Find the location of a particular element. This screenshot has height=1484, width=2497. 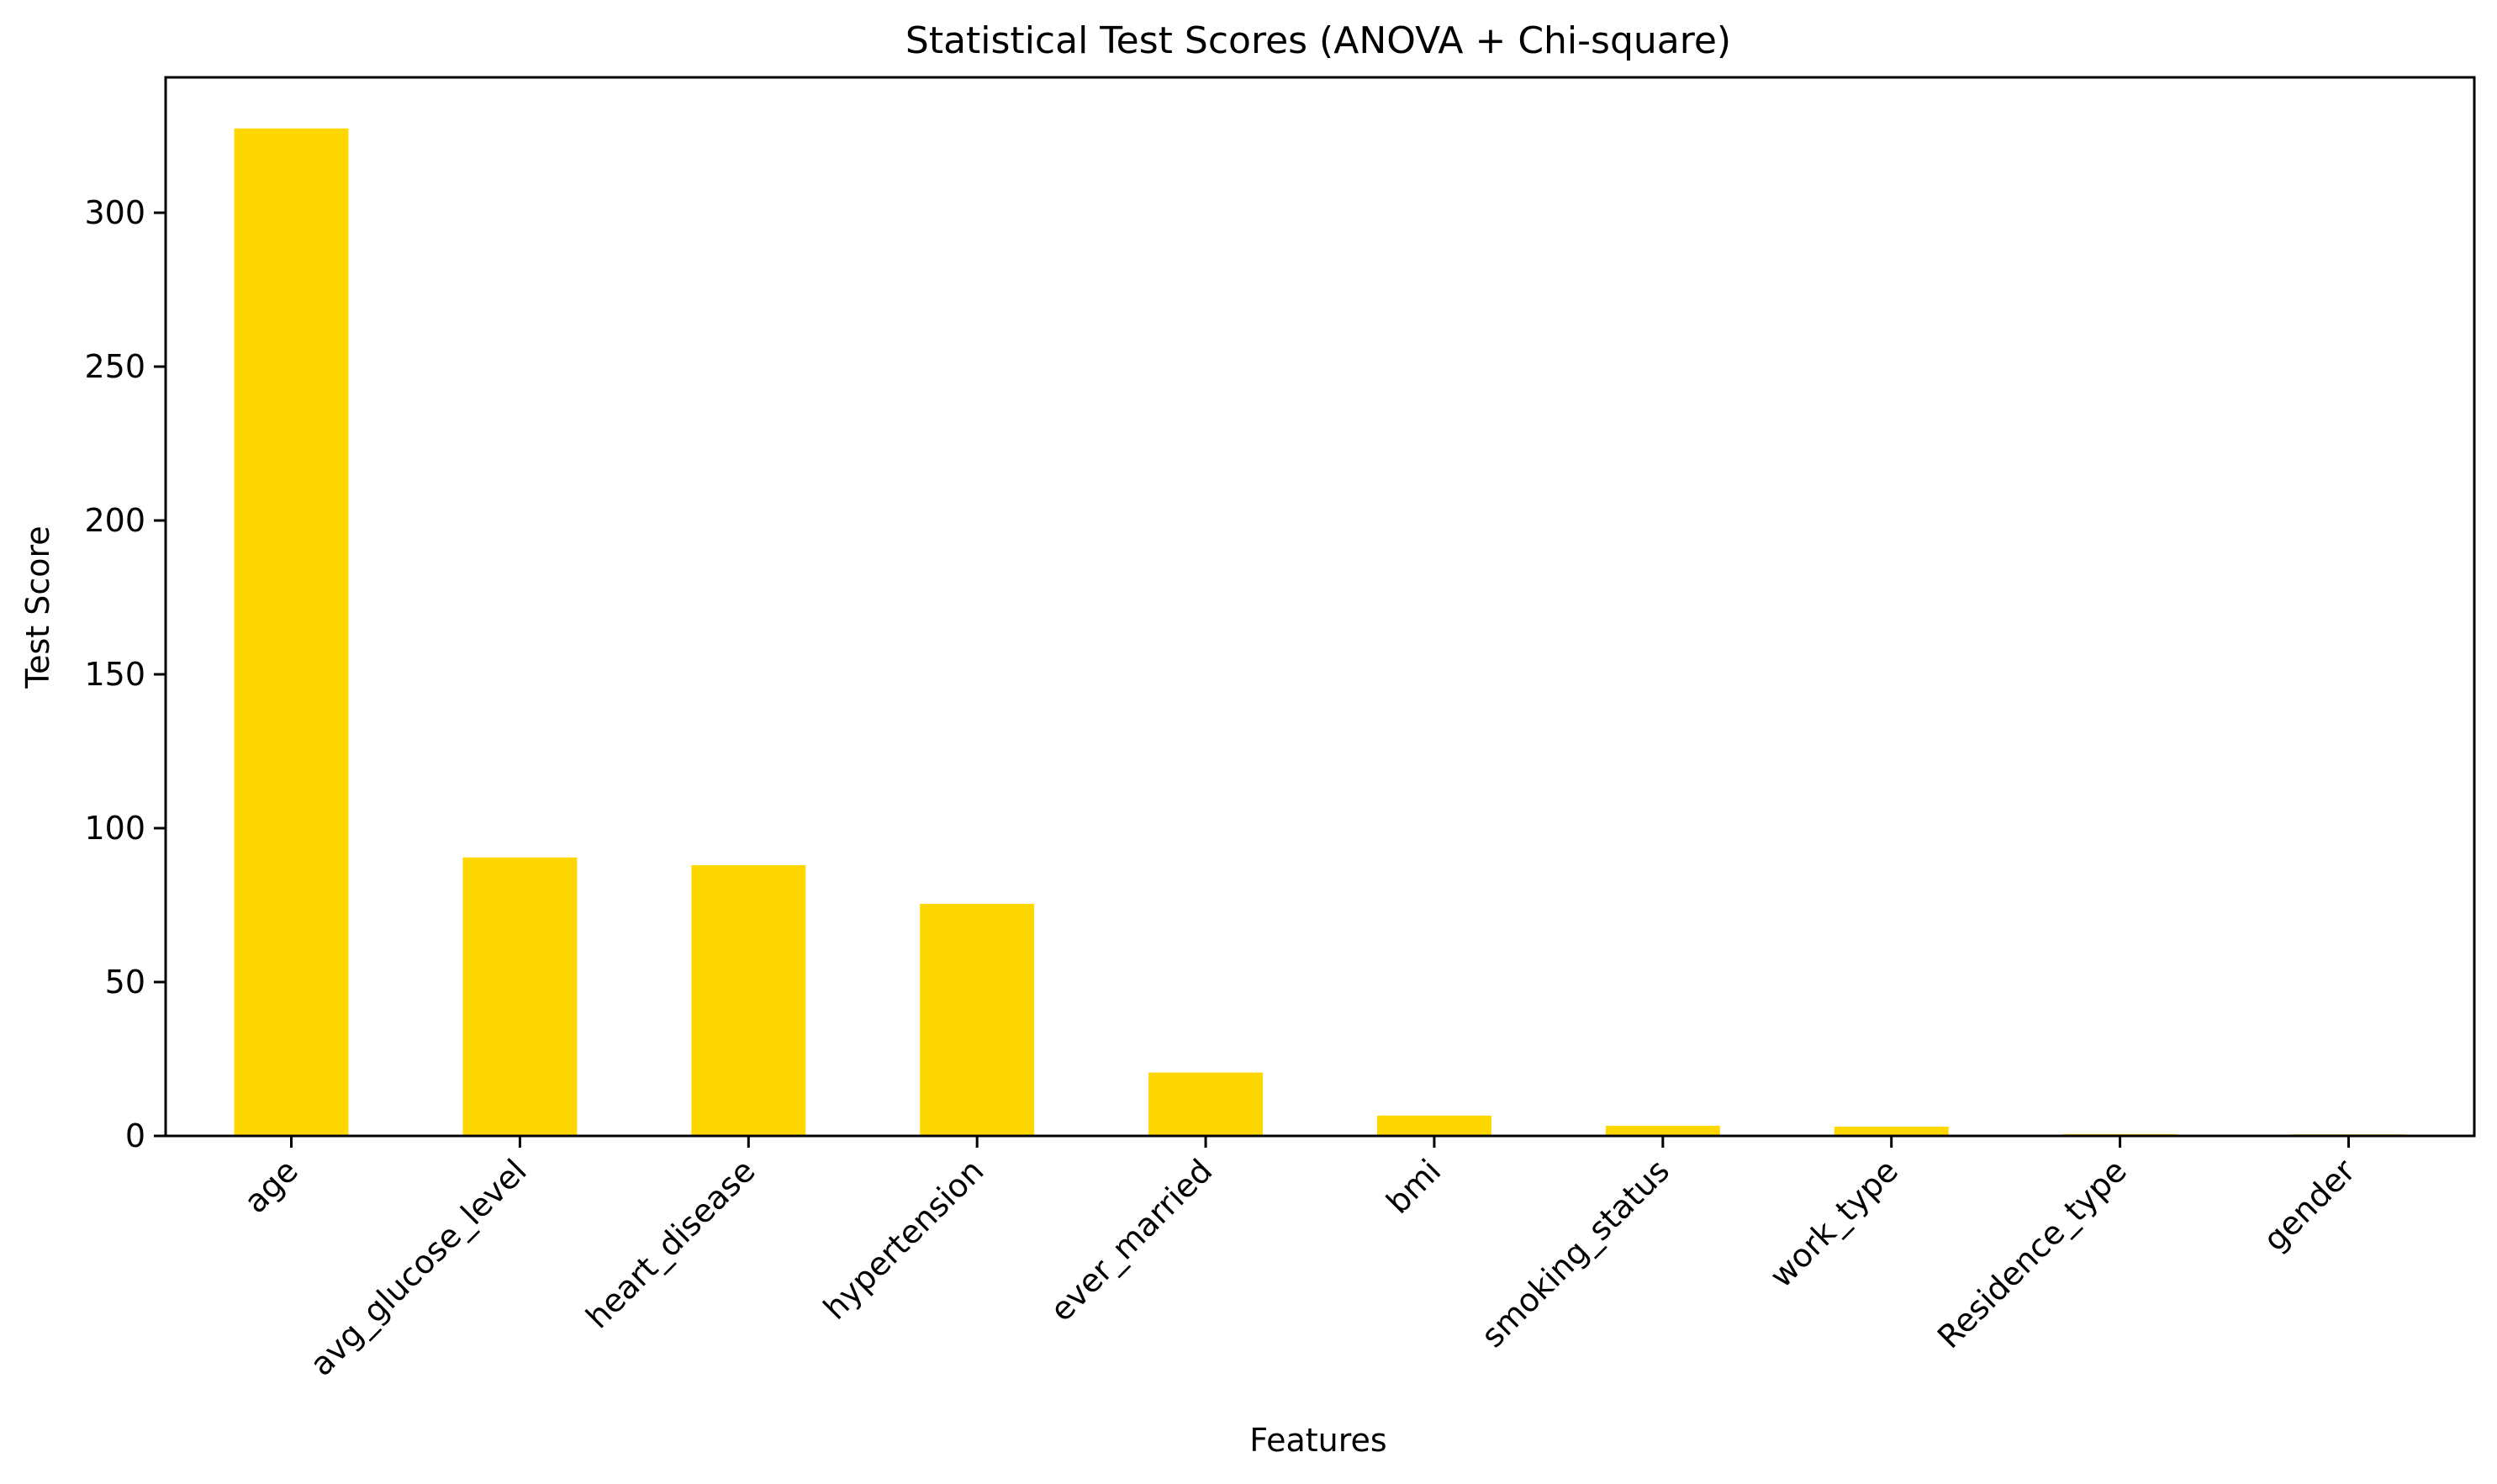

y-axis: 0 50 100 150 200 250 300 is located at coordinates (125, 674).